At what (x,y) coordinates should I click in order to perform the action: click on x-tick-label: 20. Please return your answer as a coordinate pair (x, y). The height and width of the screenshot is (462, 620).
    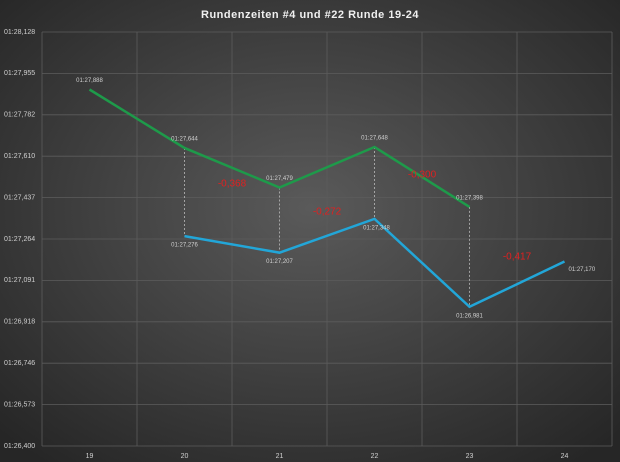
    Looking at the image, I should click on (185, 456).